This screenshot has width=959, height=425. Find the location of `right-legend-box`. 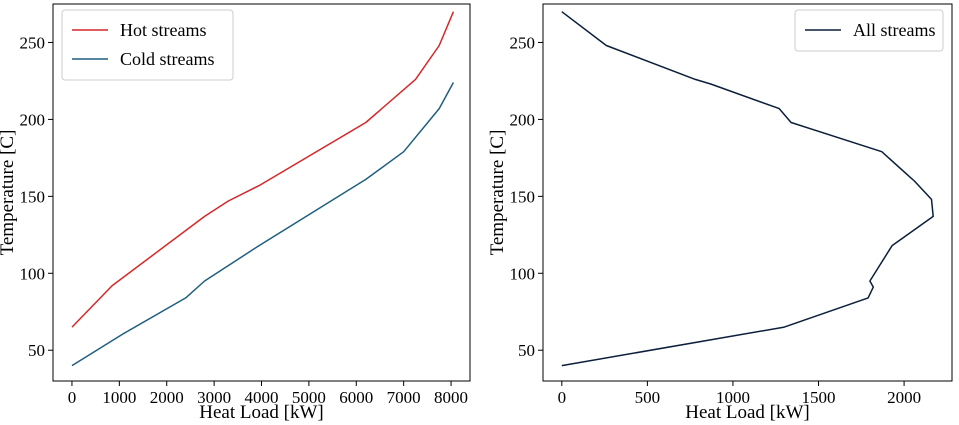

right-legend-box is located at coordinates (869, 30).